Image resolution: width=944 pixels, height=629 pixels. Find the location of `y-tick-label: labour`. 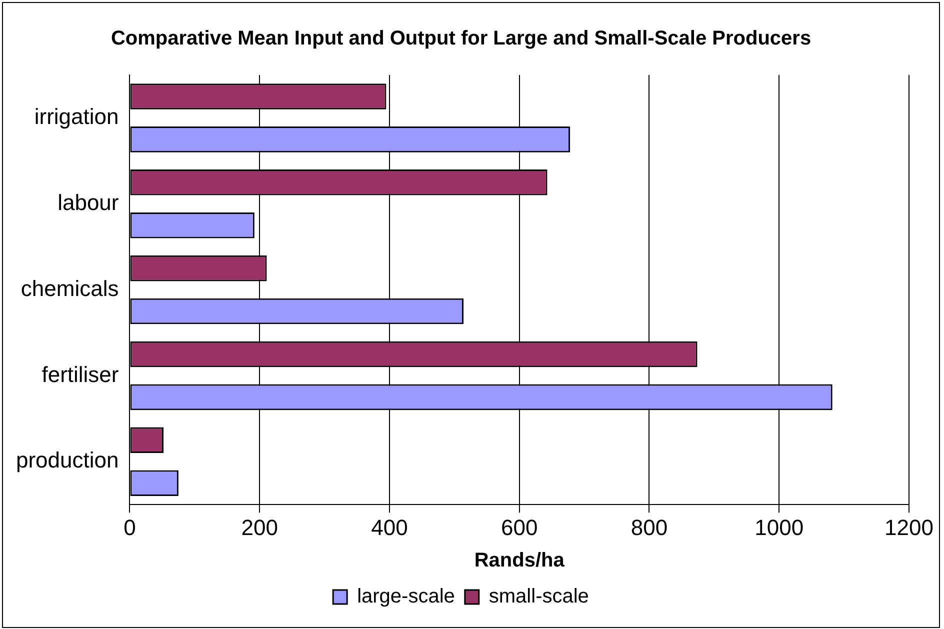

y-tick-label: labour is located at coordinates (88, 202).